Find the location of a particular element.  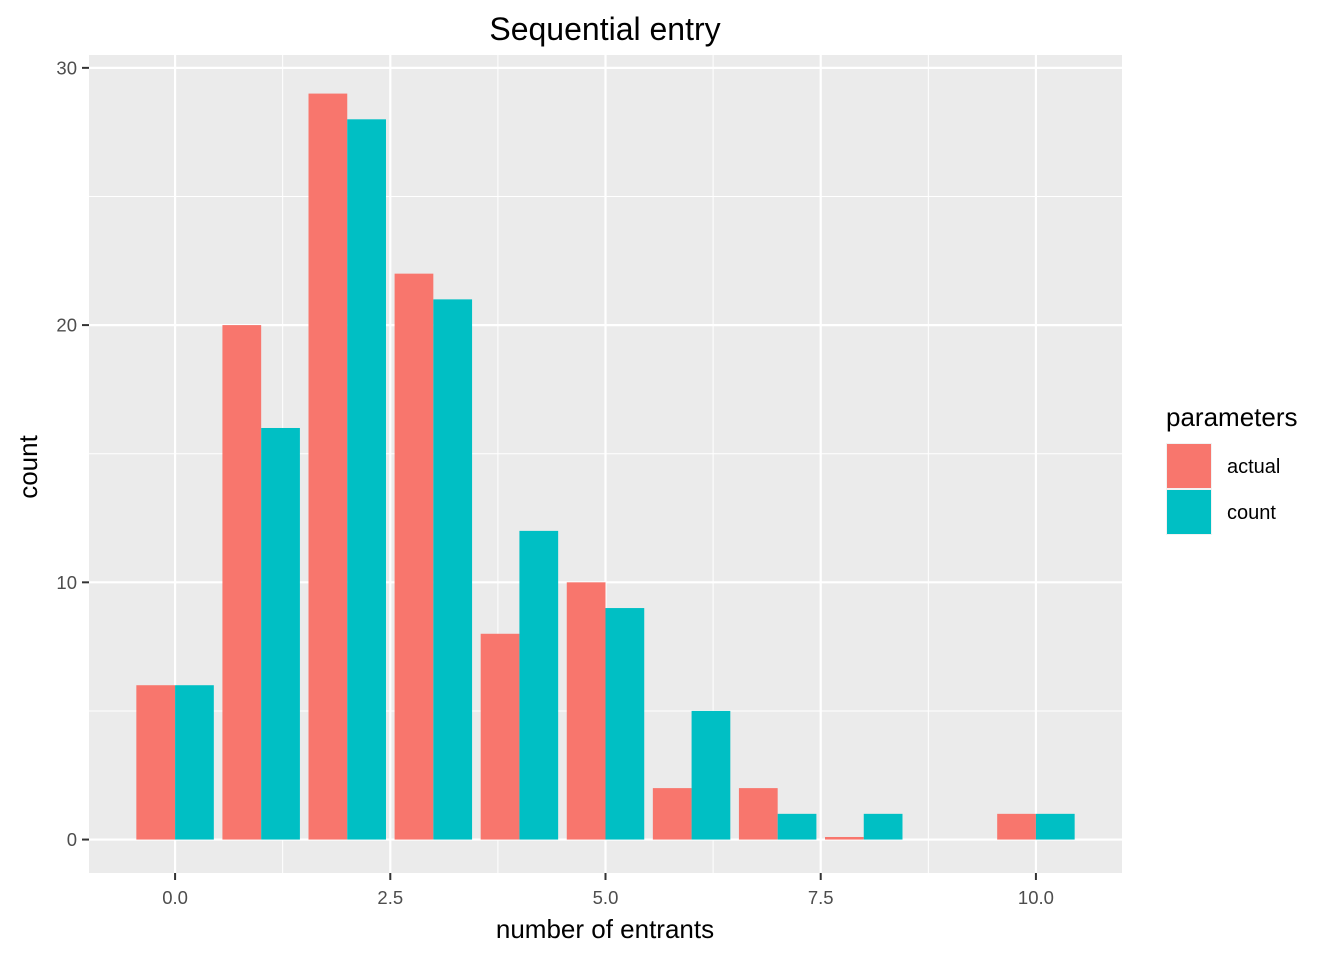

legend-swatch-actual is located at coordinates (1189, 466).